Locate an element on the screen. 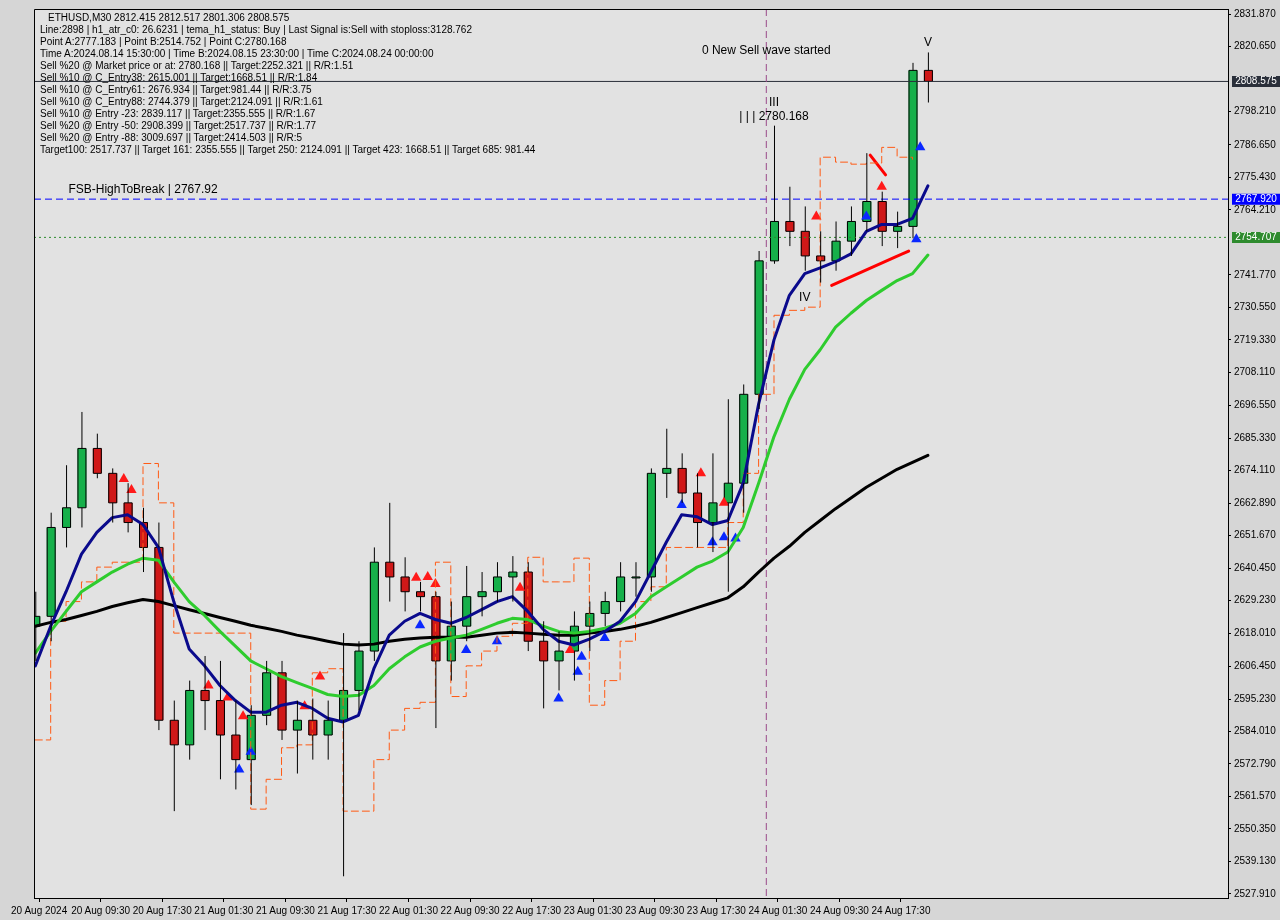  y-tick-label: 2618.010 is located at coordinates (1255, 632).